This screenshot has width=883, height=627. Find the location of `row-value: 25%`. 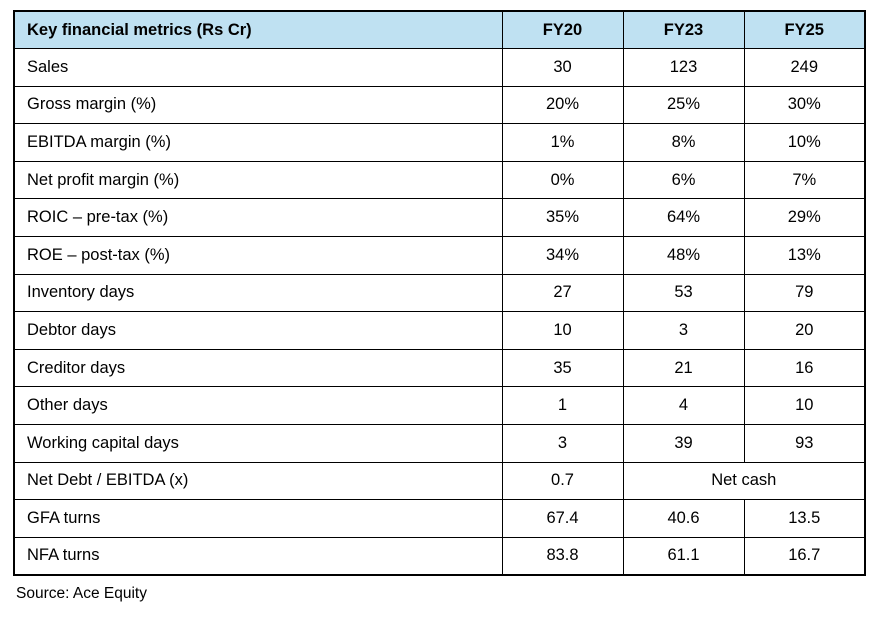

row-value: 25% is located at coordinates (683, 105).